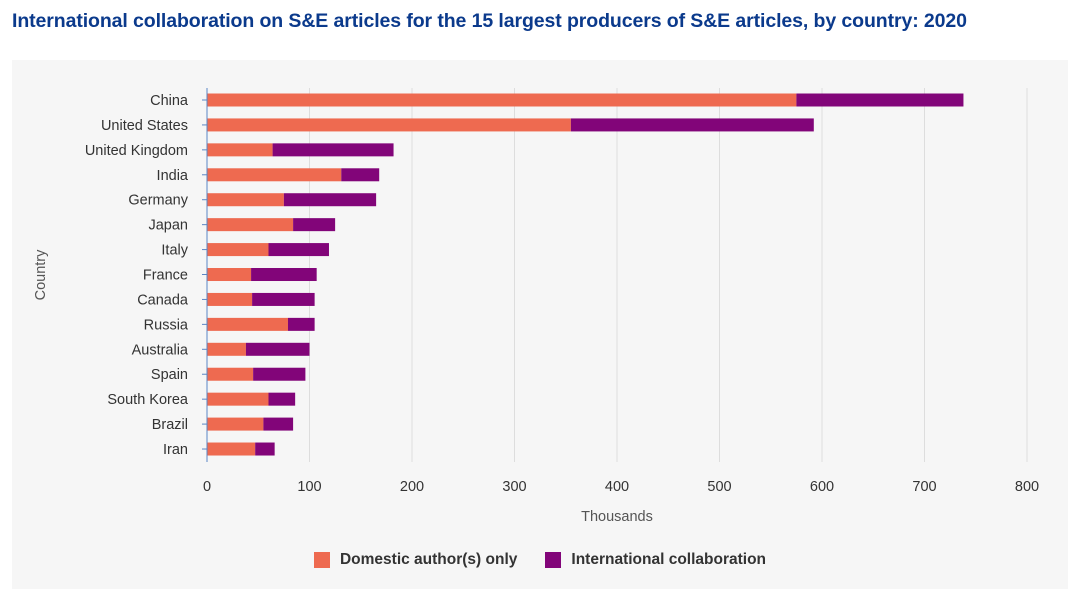 This screenshot has width=1080, height=589. Describe the element at coordinates (514, 487) in the screenshot. I see `x-tick-label: 300` at that location.